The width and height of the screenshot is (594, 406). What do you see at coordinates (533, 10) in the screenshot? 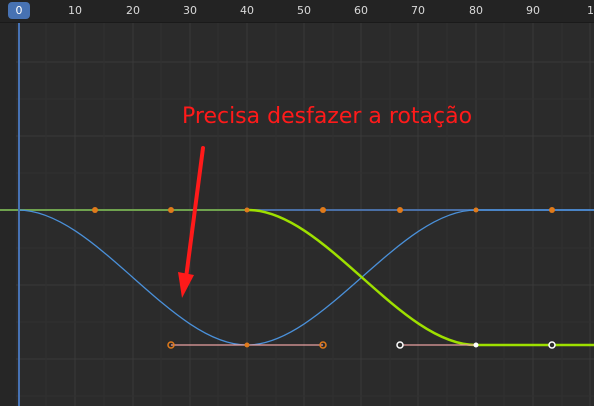
I see `ruler-label: 90` at bounding box center [533, 10].